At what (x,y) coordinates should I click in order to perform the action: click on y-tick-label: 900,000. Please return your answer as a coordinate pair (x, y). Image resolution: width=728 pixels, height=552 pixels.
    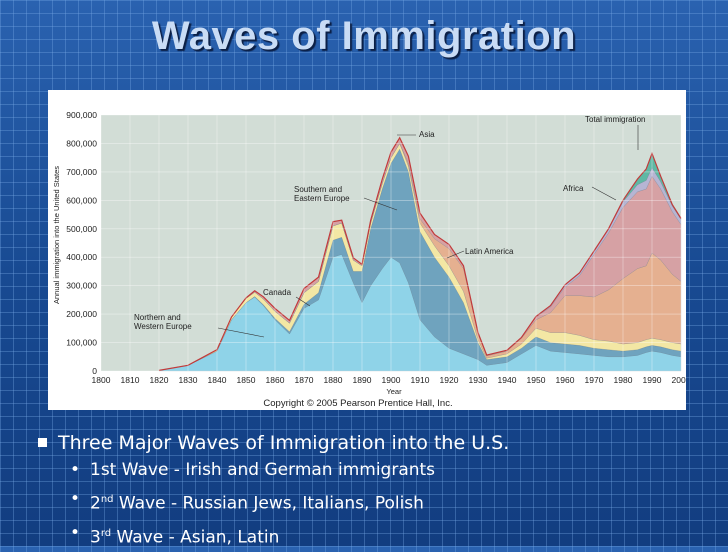
    Looking at the image, I should click on (81, 115).